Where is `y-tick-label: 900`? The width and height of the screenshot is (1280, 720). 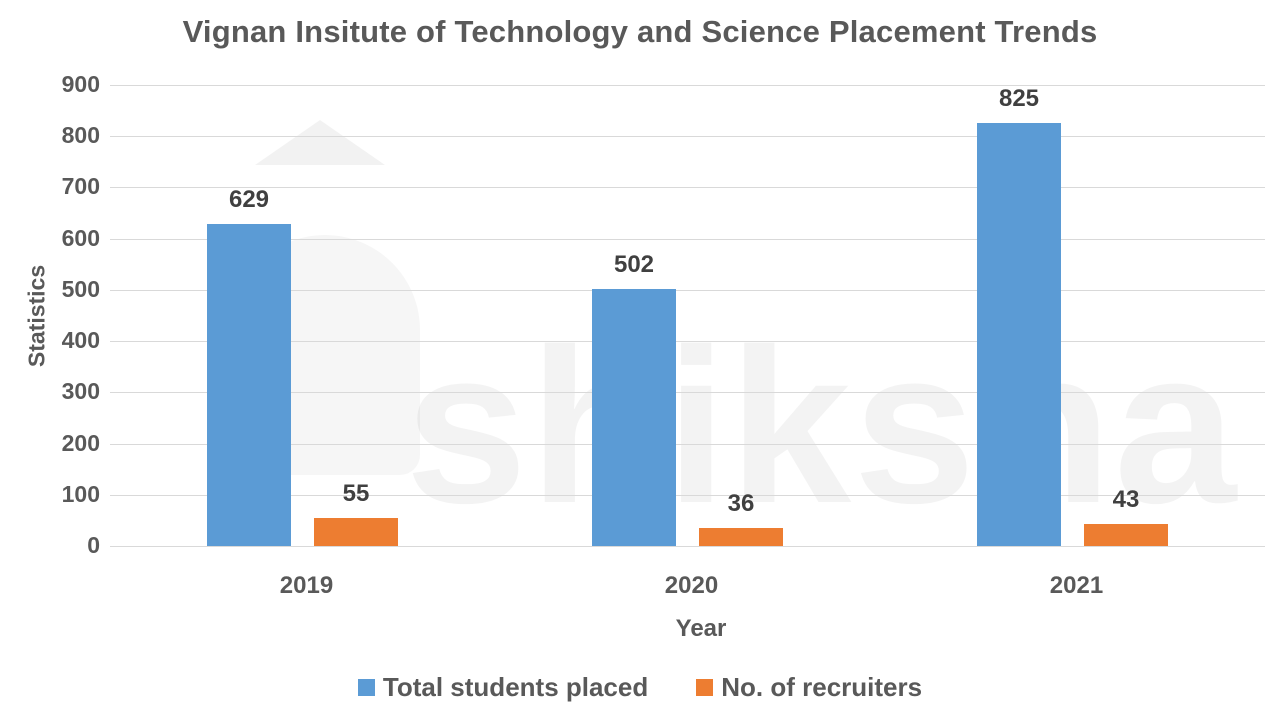
y-tick-label: 900 is located at coordinates (80, 84).